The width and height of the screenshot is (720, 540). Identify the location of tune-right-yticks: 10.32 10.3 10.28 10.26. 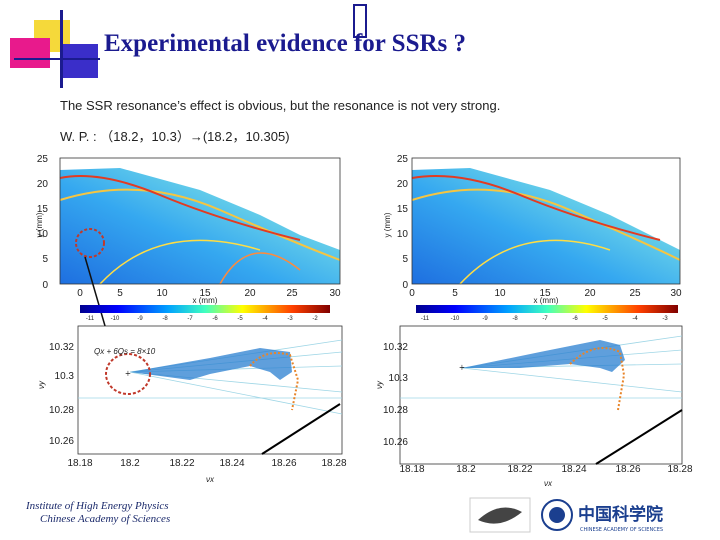
(395, 395).